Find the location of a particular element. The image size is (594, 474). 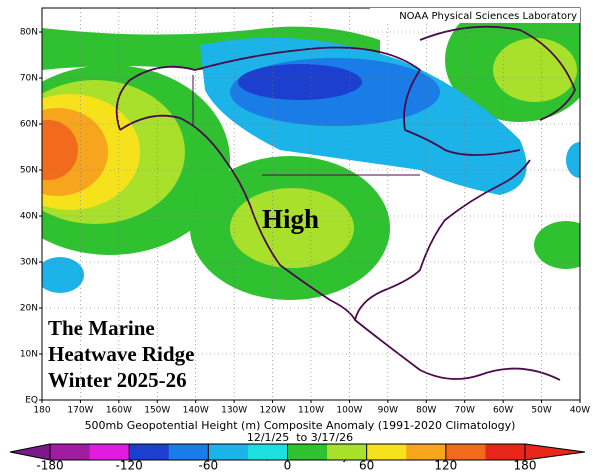

colorbar: -180 -120 -60 0 60 120 180 is located at coordinates (297, 458).